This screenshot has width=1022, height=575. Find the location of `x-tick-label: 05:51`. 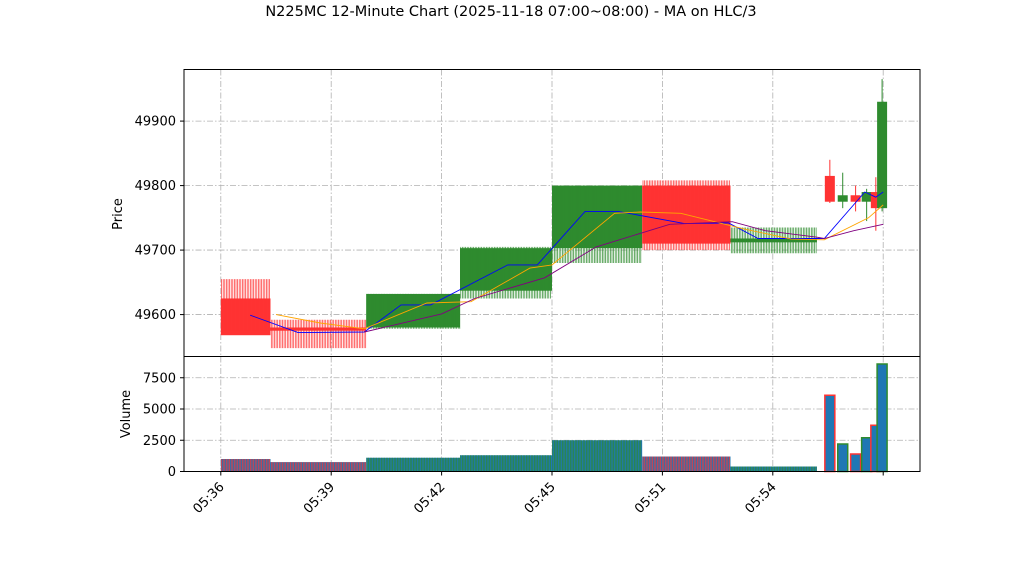

x-tick-label: 05:51 is located at coordinates (650, 498).